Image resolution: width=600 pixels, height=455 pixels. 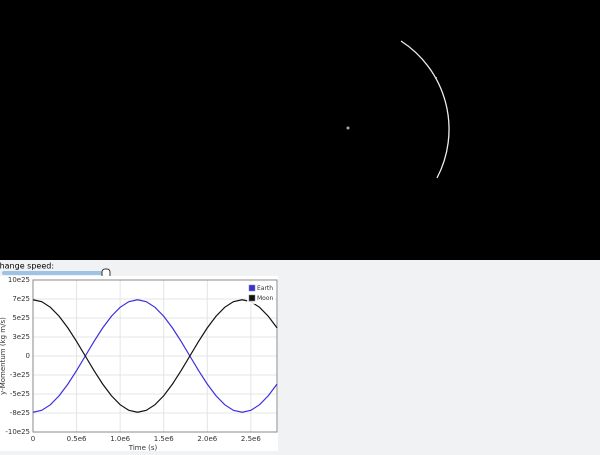 What do you see at coordinates (164, 439) in the screenshot?
I see `x-tick-label: 1.5e6` at bounding box center [164, 439].